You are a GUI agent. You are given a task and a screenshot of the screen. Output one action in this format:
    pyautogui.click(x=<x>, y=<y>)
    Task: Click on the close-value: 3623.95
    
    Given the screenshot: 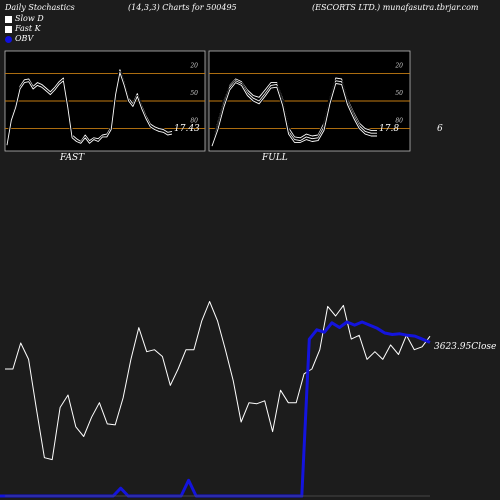 What is the action you would take?
    pyautogui.click(x=453, y=347)
    